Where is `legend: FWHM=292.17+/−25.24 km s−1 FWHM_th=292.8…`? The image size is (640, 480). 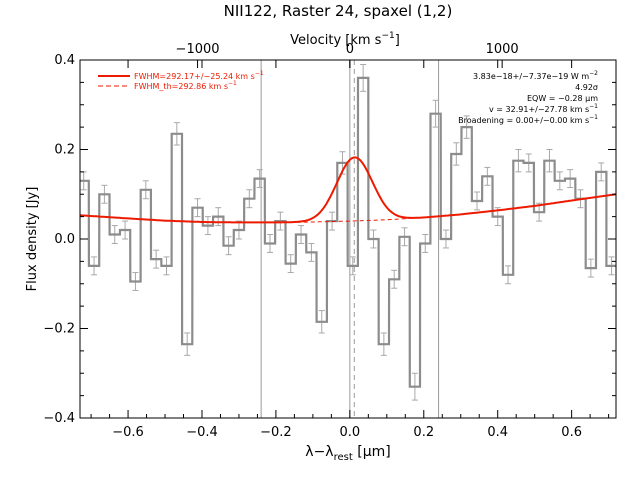
legend: FWHM=292.17+/−25.24 km s−1 FWHM_th=292.8… is located at coordinates (181, 80).